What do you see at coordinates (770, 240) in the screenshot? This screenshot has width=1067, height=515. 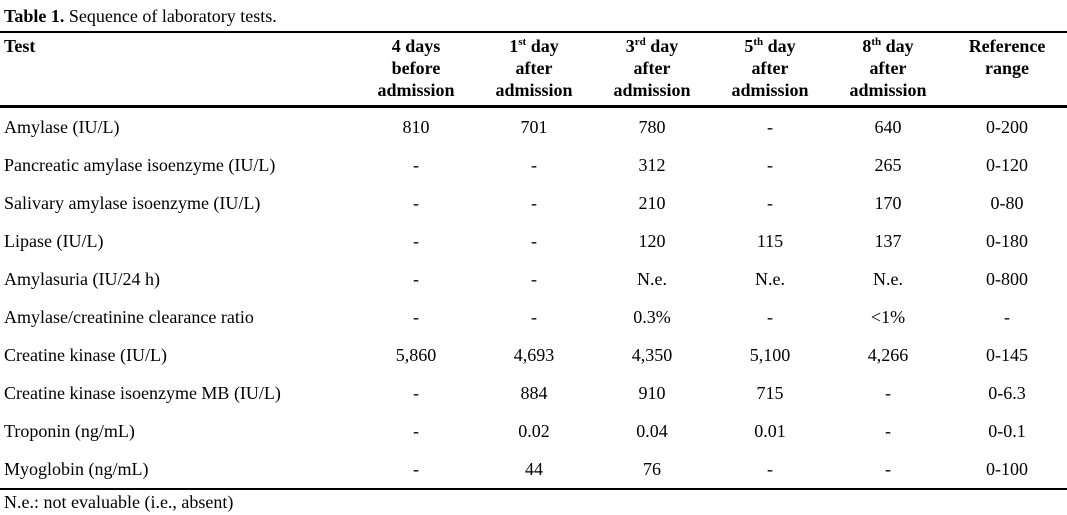 I see `cell-value: 115` at bounding box center [770, 240].